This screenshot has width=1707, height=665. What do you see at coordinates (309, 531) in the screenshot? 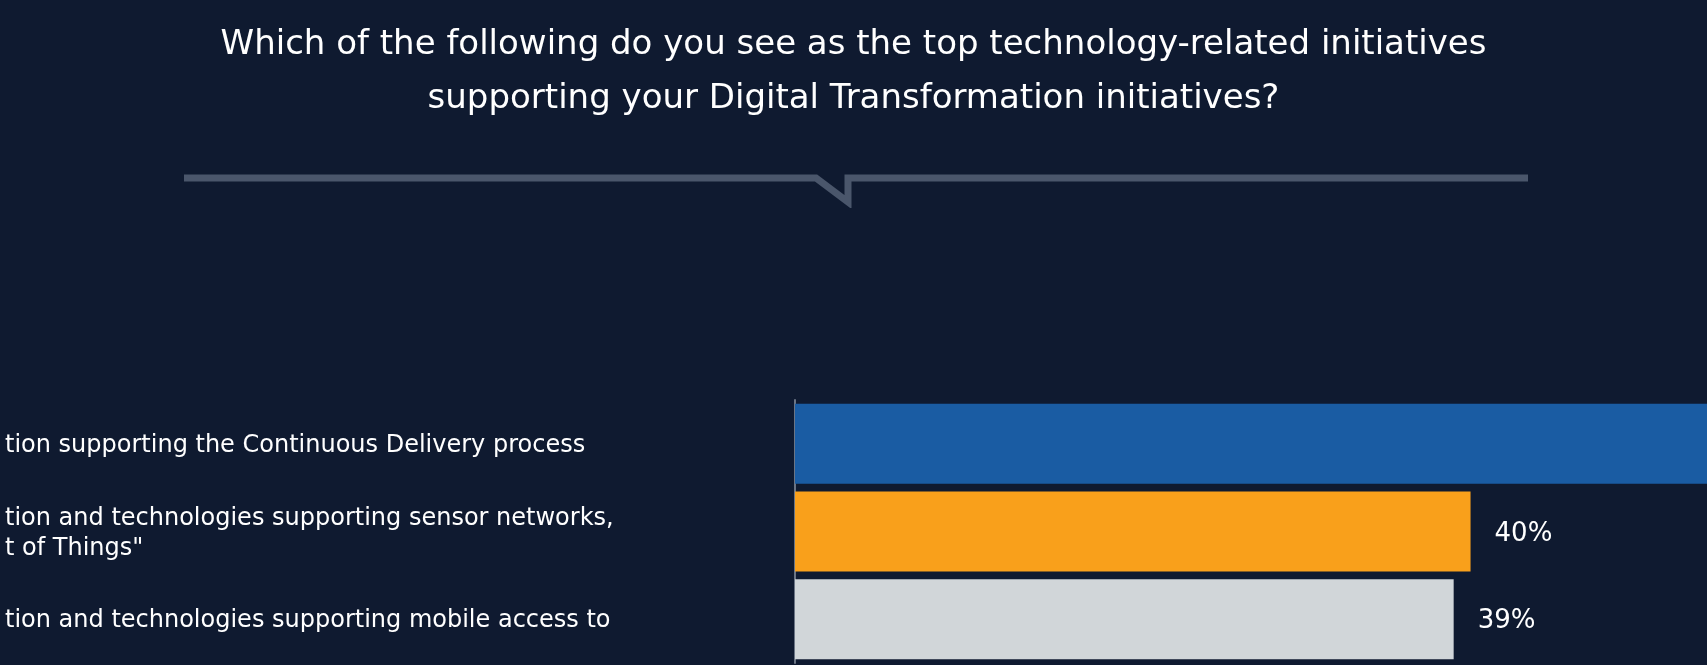
I see `y-tick-label: tion and technologies supporting sensor networks, t of Things"` at bounding box center [309, 531].